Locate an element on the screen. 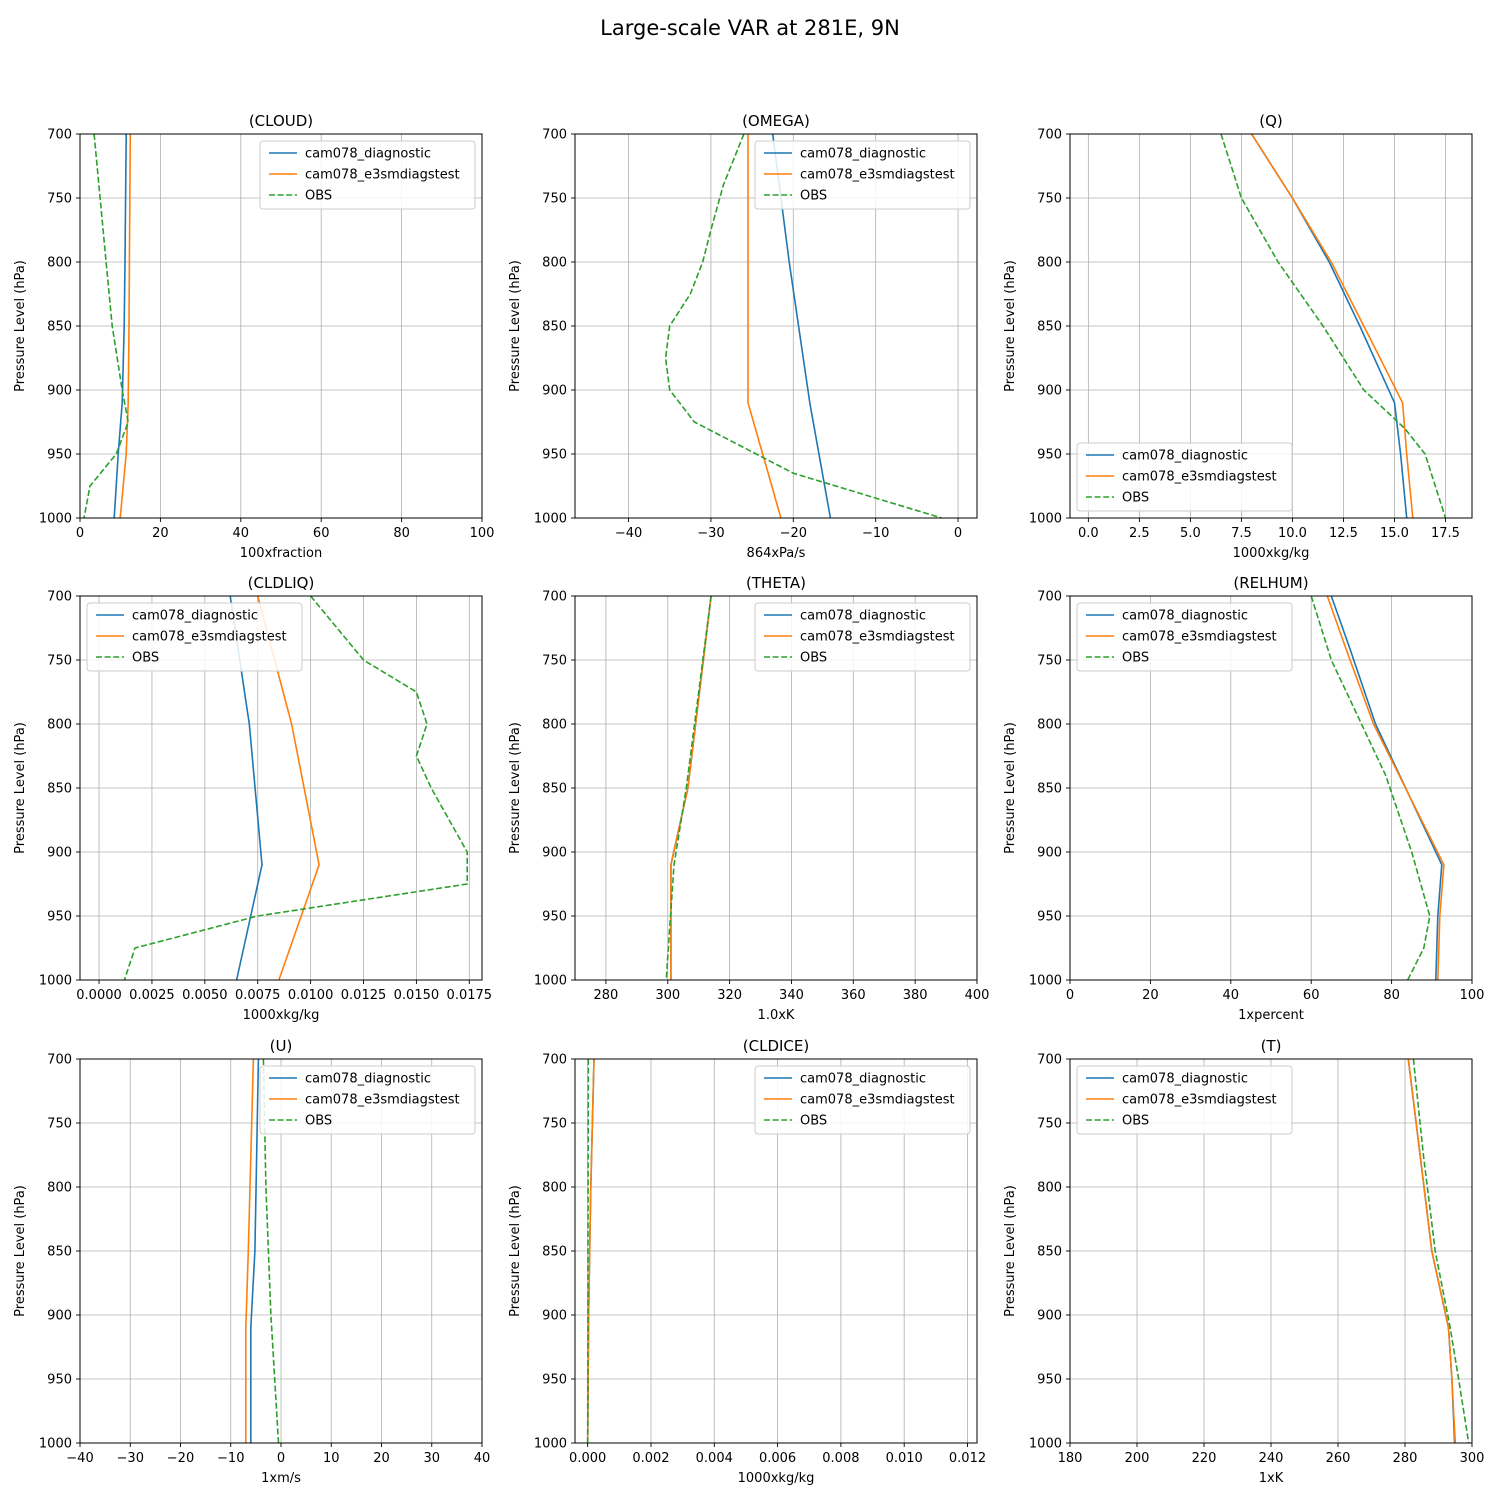 The height and width of the screenshot is (1500, 1500). chart-4-legend-box is located at coordinates (194, 637).